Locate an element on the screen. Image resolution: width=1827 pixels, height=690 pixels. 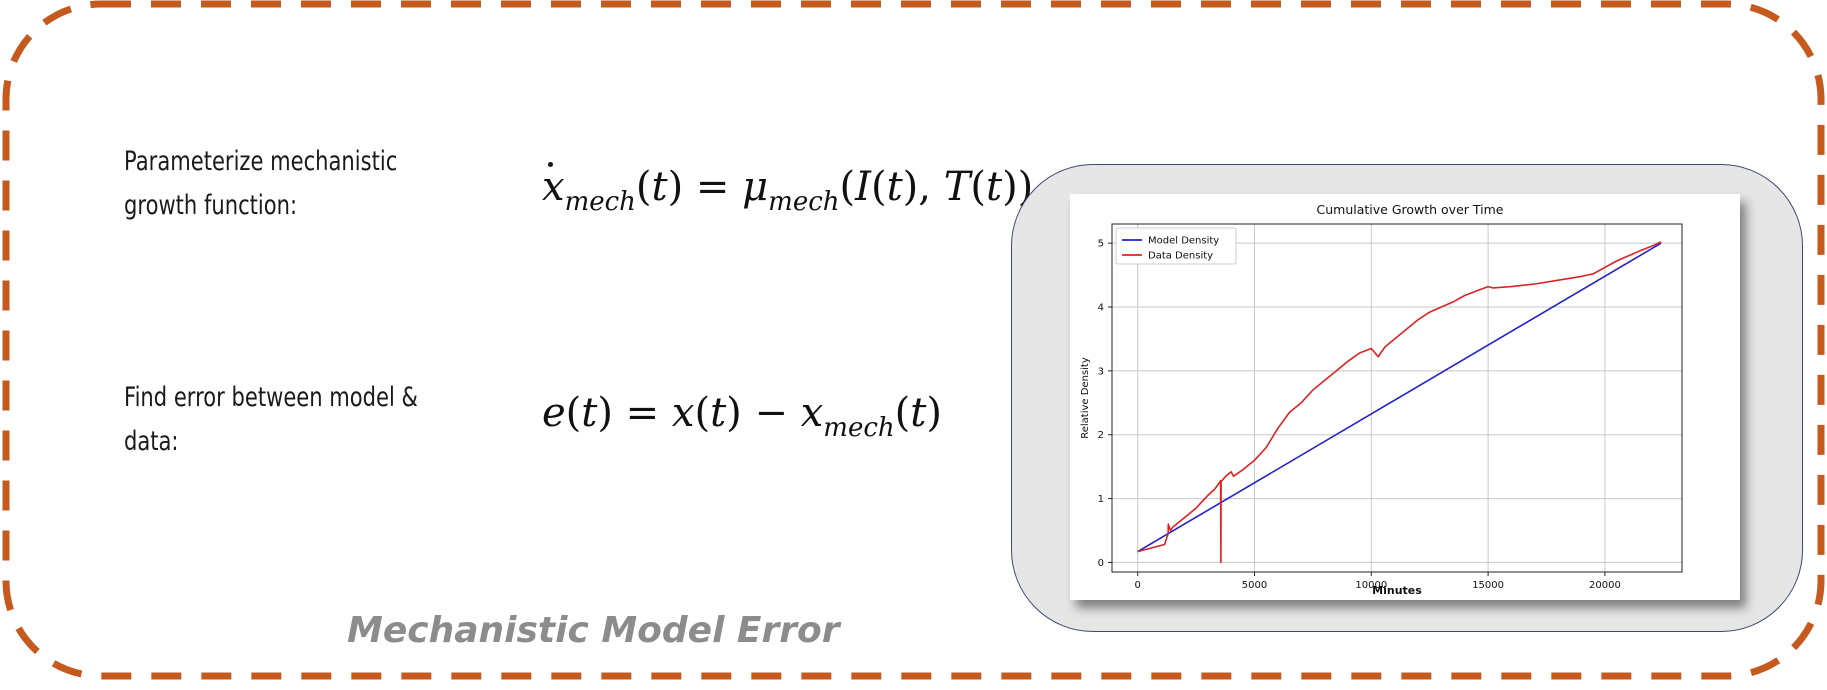
parameterize-label-line-1: Parameterize mechanistic is located at coordinates (261, 161).